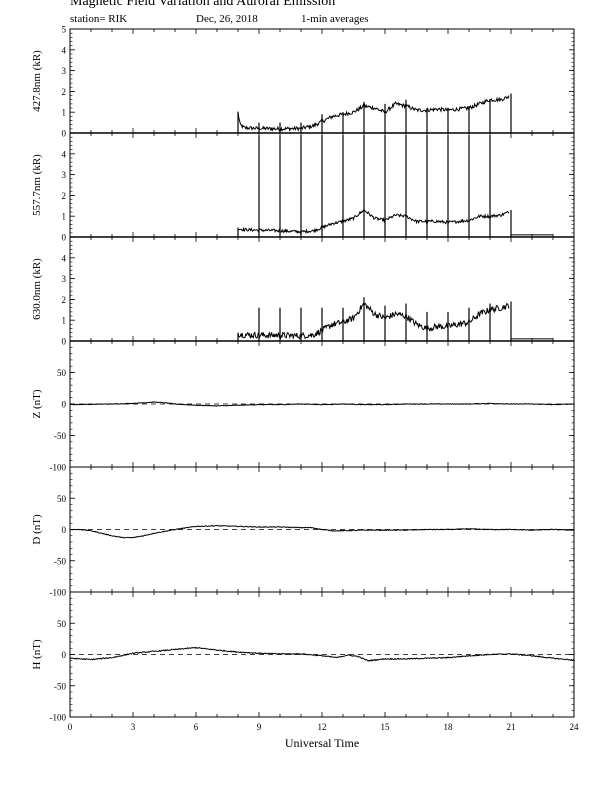 This screenshot has height=792, width=612. I want to click on x-tick-label: 18, so click(449, 727).